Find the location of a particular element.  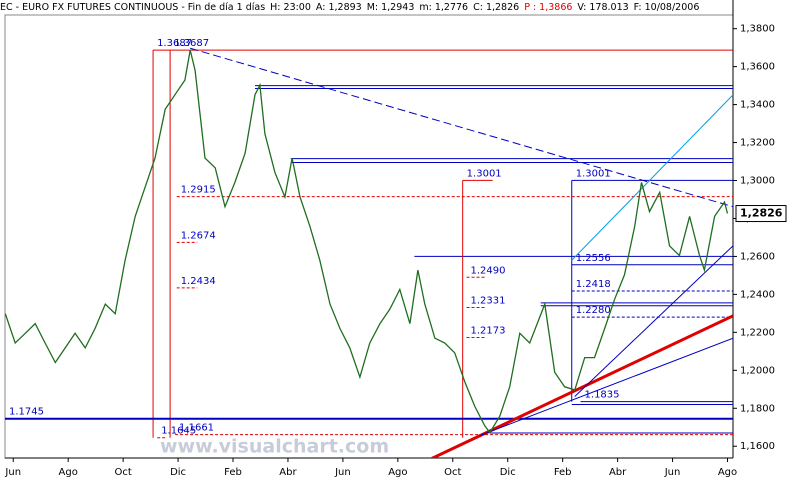

y-tick-label: 1,3000 is located at coordinates (757, 181).